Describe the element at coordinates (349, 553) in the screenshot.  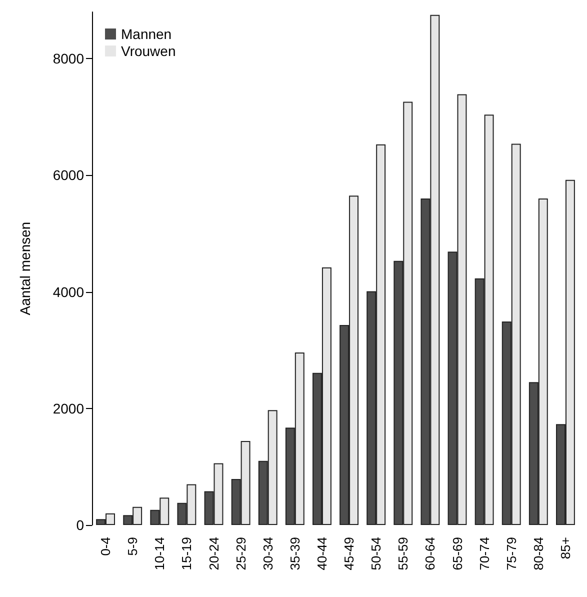
I see `x-tick-label: 45-49` at that location.